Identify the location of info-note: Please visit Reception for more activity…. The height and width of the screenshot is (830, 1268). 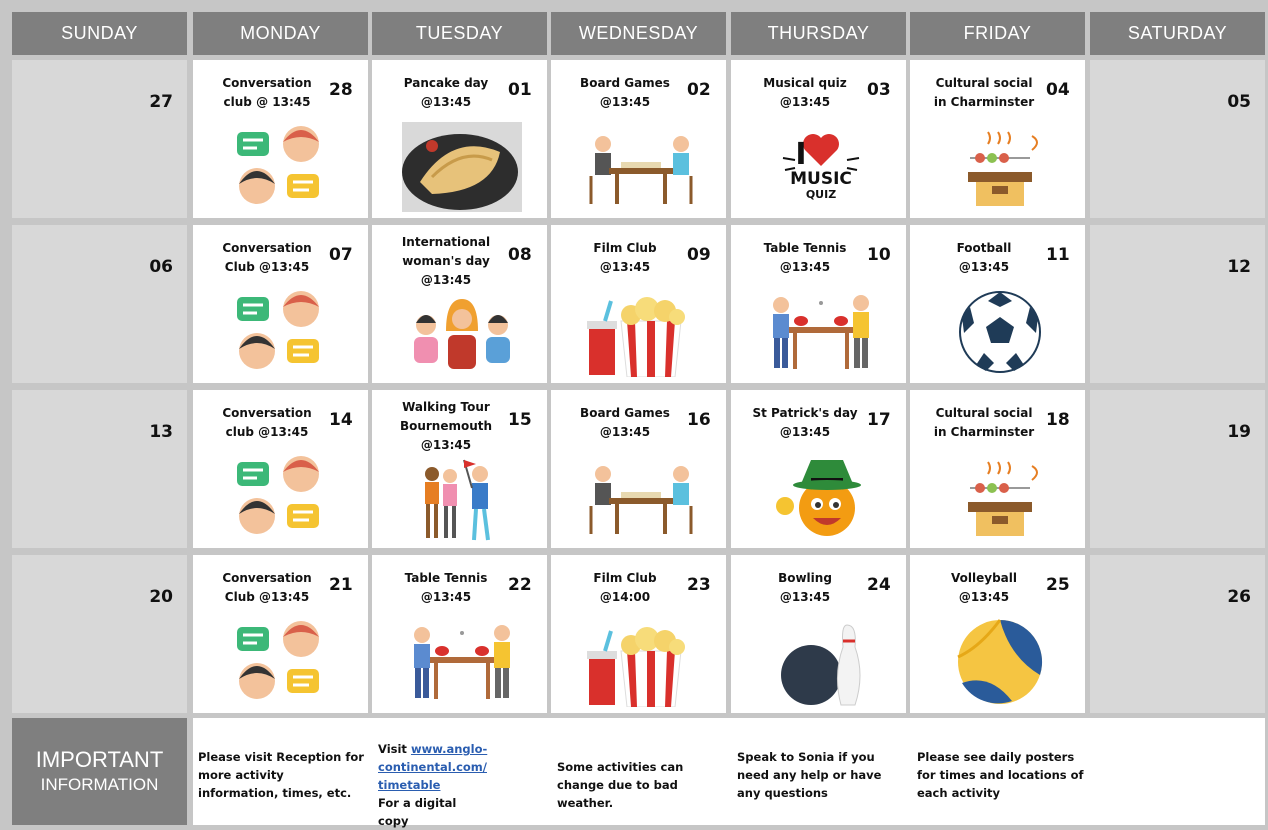
(281, 775).